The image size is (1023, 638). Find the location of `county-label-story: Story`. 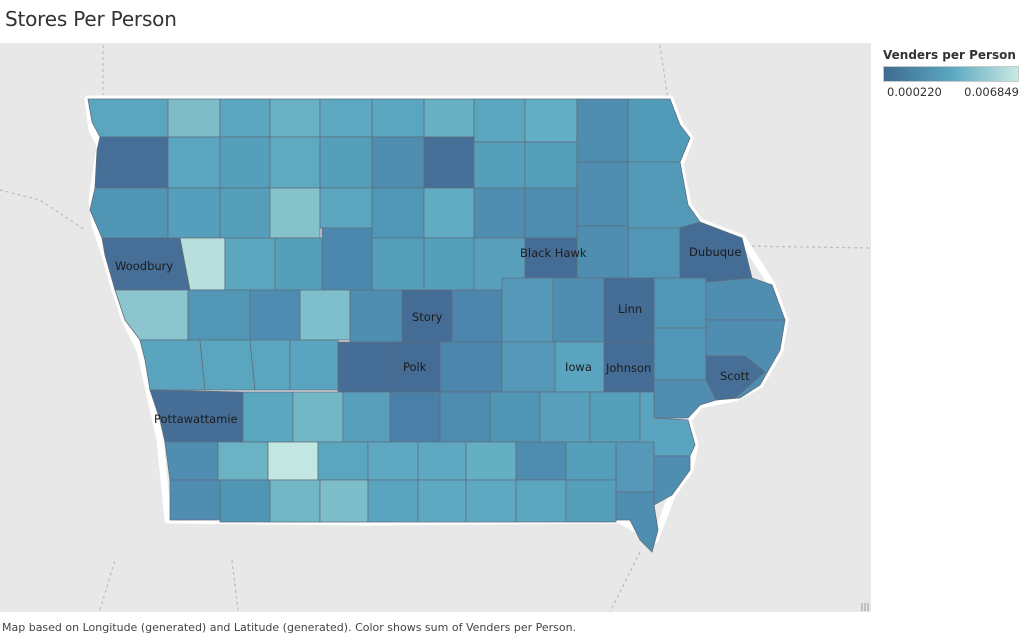

county-label-story: Story is located at coordinates (427, 317).